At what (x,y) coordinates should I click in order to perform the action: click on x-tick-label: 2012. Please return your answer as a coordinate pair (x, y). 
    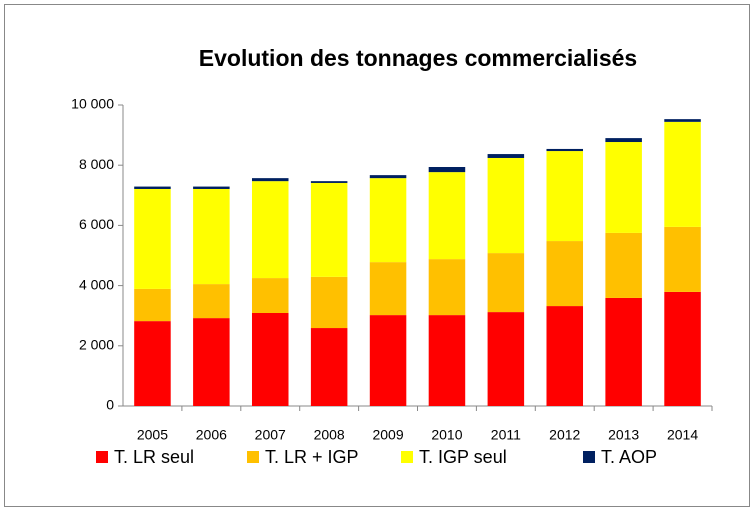
    Looking at the image, I should click on (564, 435).